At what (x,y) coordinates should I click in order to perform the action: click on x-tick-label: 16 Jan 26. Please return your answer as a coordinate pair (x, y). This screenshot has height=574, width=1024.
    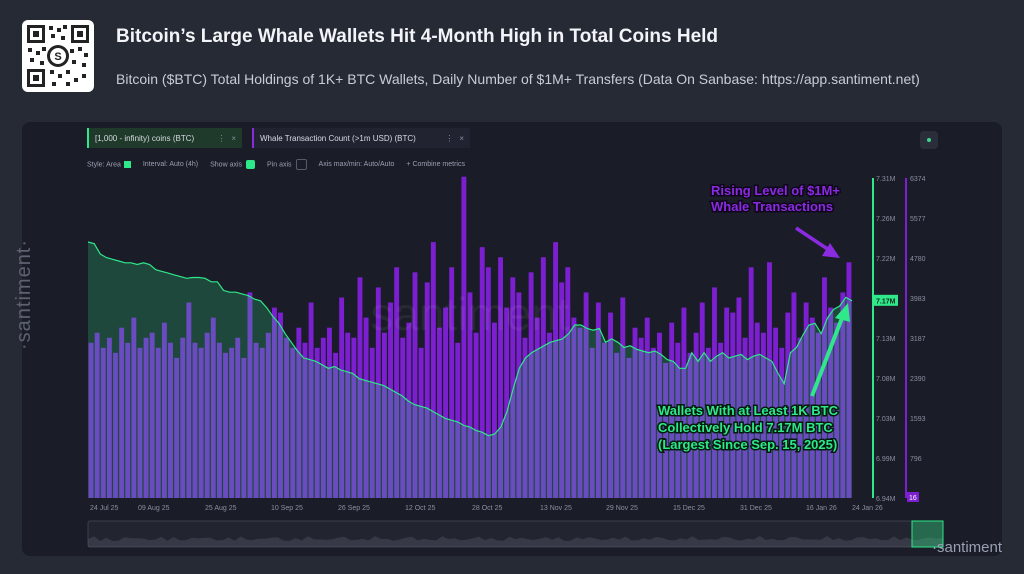
    Looking at the image, I should click on (821, 508).